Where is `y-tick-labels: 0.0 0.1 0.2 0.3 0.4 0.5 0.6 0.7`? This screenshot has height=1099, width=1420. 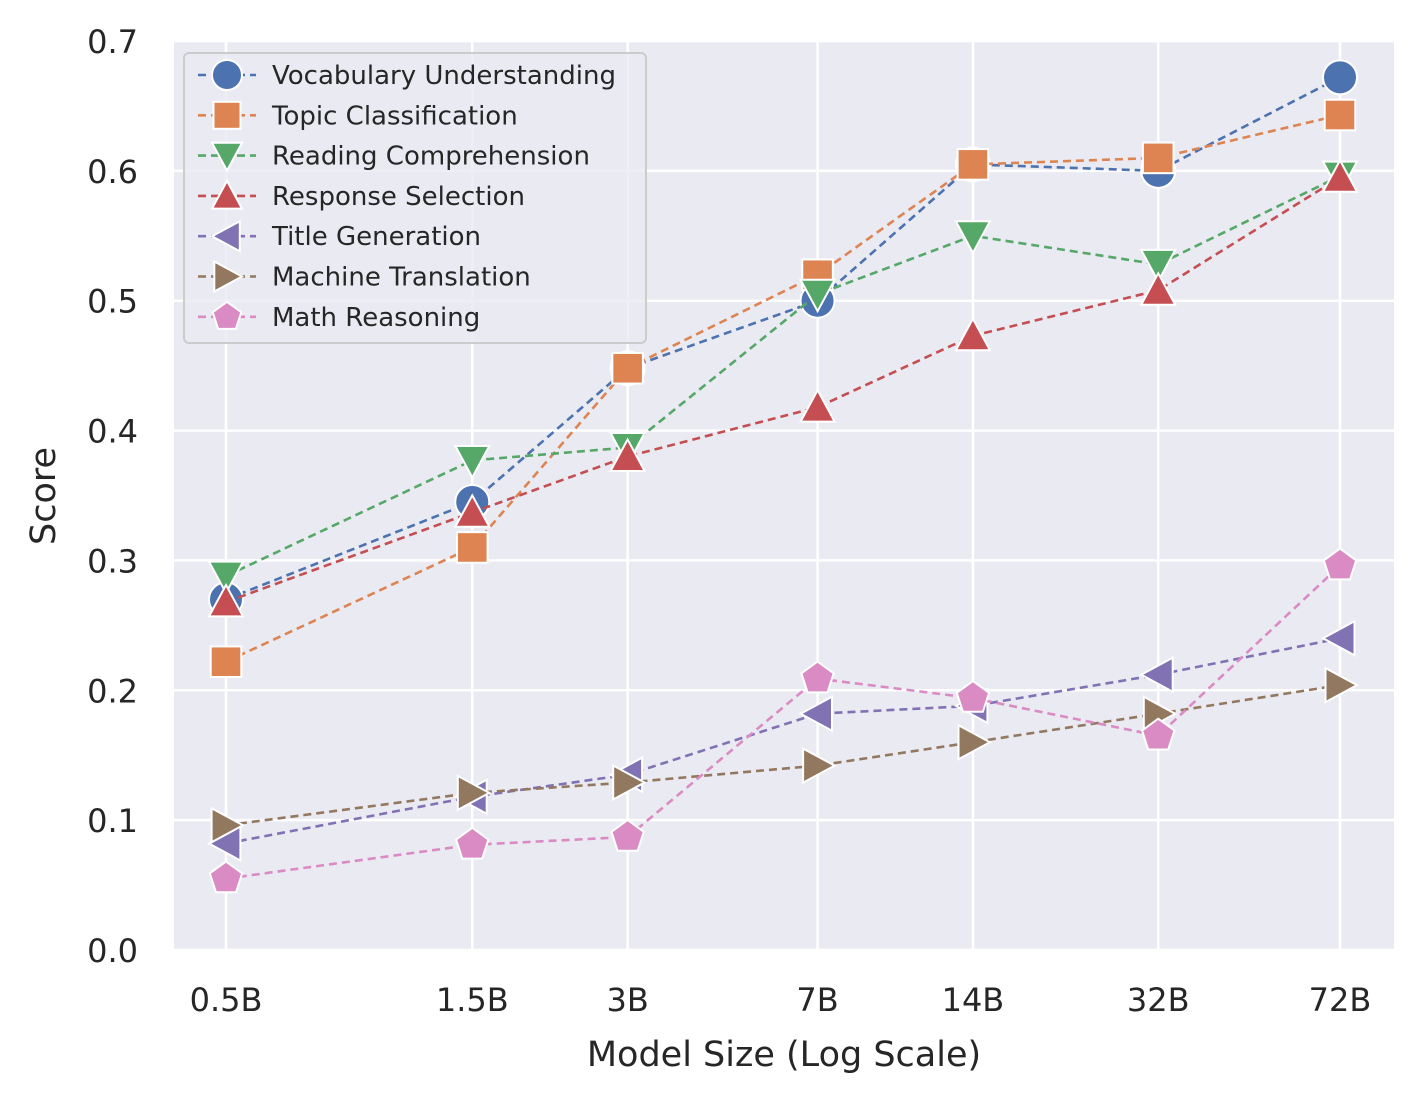
y-tick-labels: 0.0 0.1 0.2 0.3 0.4 0.5 0.6 0.7 is located at coordinates (112, 496).